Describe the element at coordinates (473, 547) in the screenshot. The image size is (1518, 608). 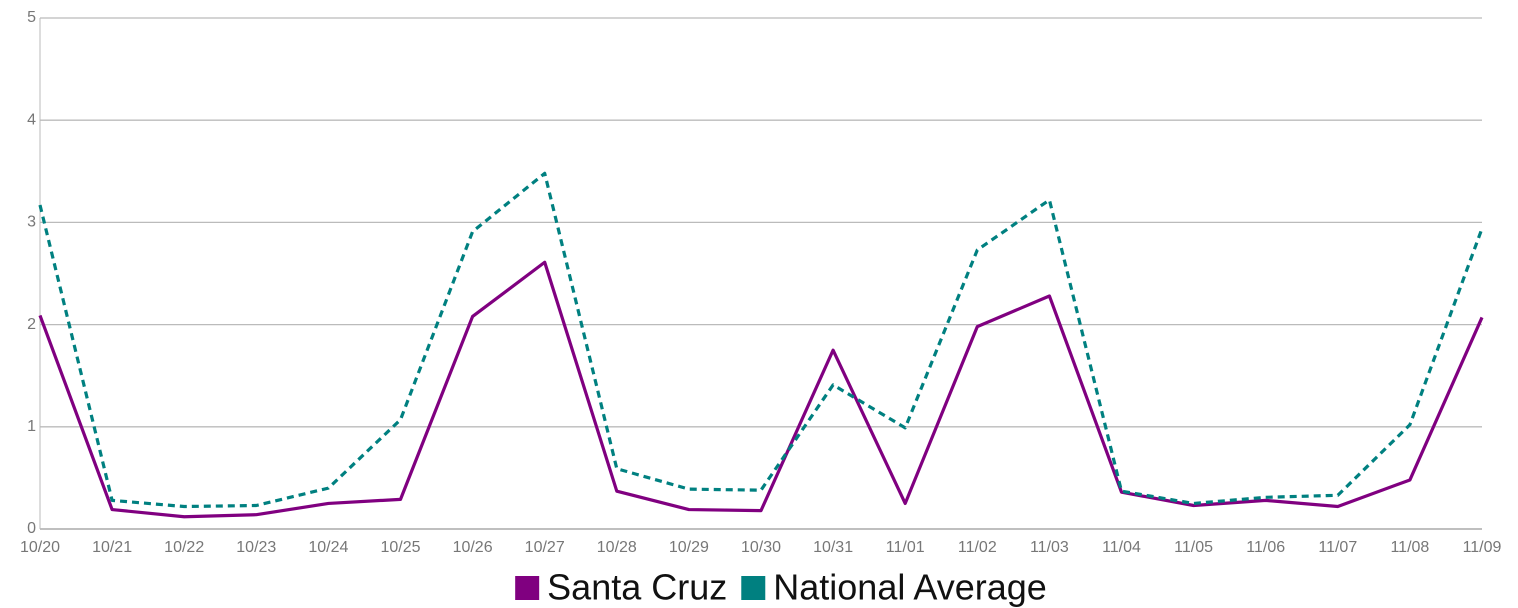
I see `x-tick-label: 10/26` at that location.